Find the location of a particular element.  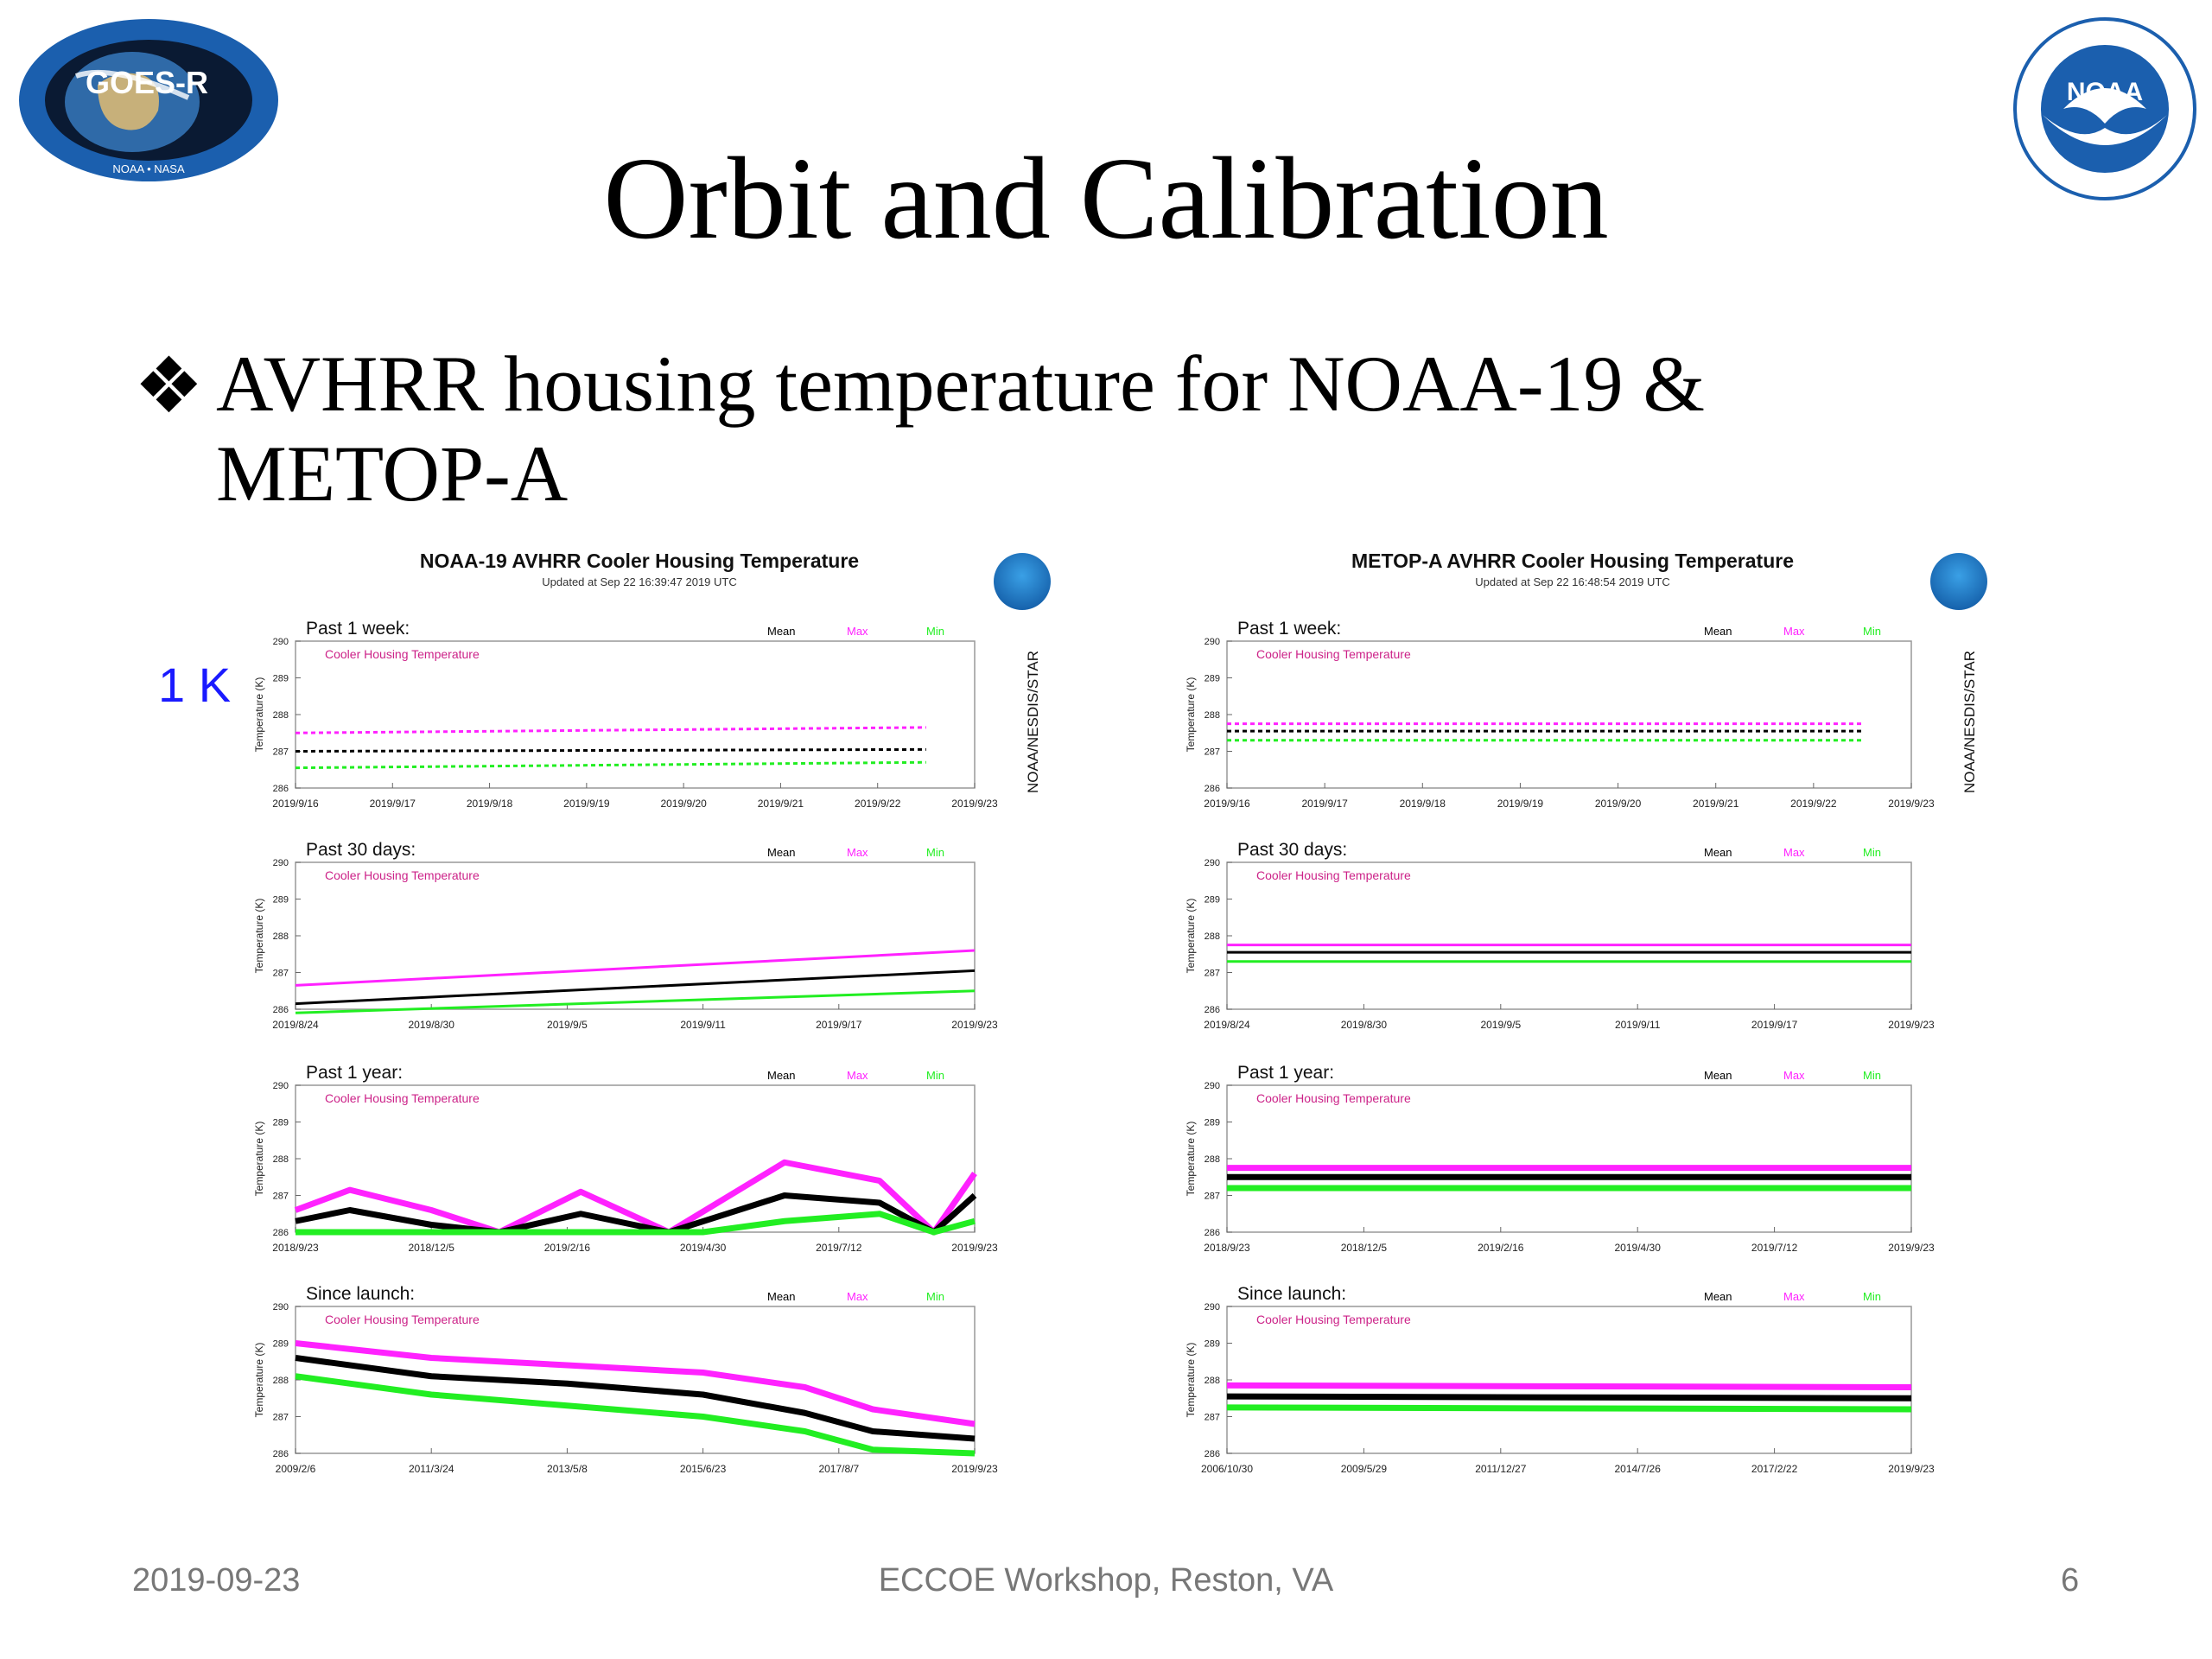

scale-annotation: 1 K is located at coordinates (195, 685).